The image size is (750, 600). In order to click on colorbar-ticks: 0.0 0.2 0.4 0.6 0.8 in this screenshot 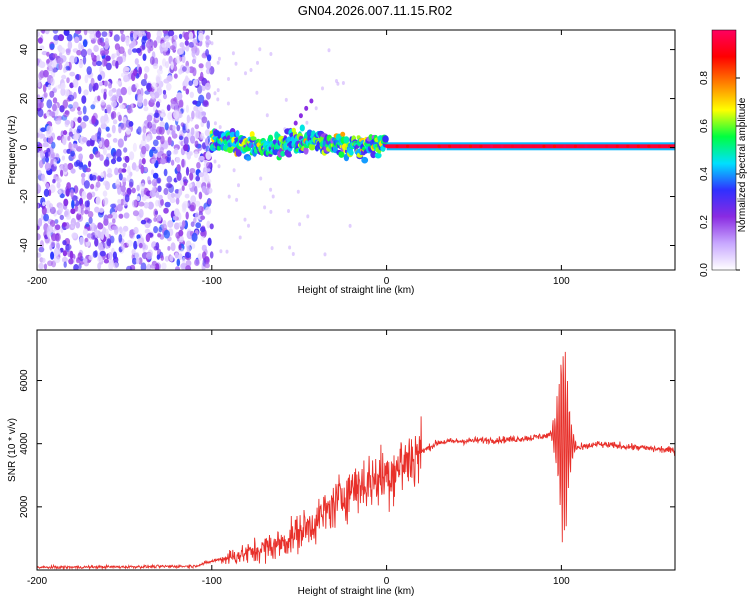, I will do `click(719, 174)`.